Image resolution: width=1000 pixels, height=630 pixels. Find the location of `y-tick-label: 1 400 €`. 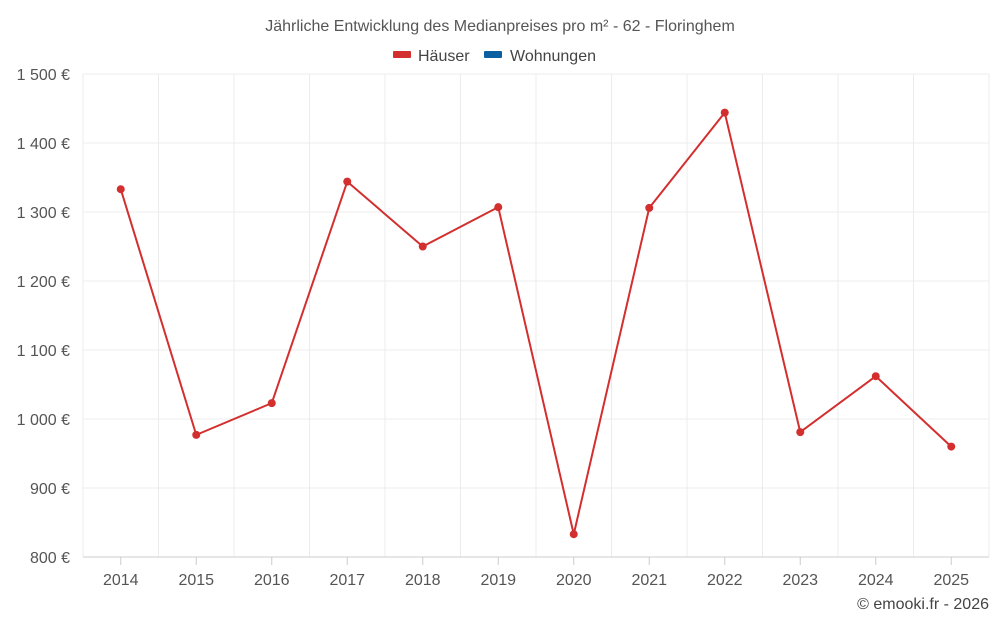

y-tick-label: 1 400 € is located at coordinates (43, 144).